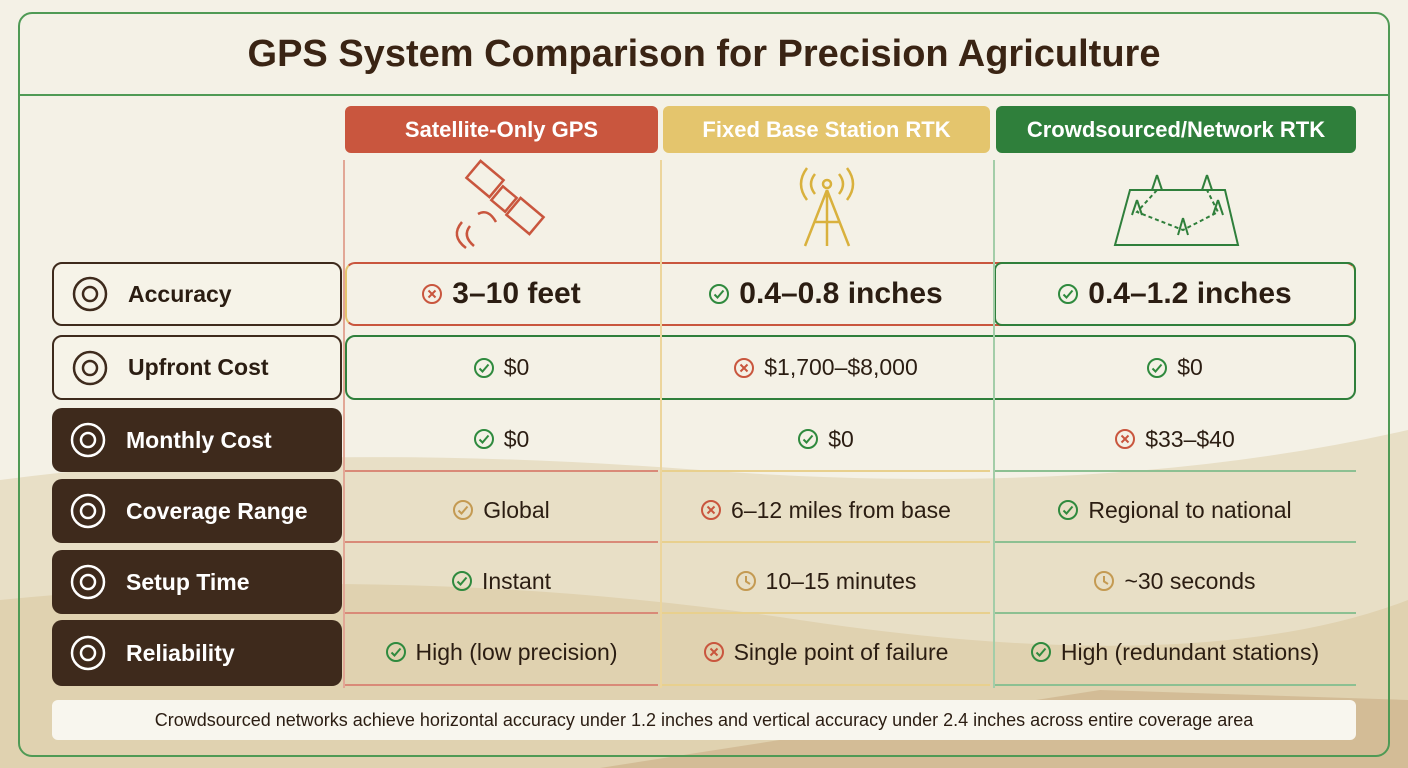 This screenshot has width=1408, height=768. Describe the element at coordinates (180, 652) in the screenshot. I see `row-label-text: Reliability` at that location.